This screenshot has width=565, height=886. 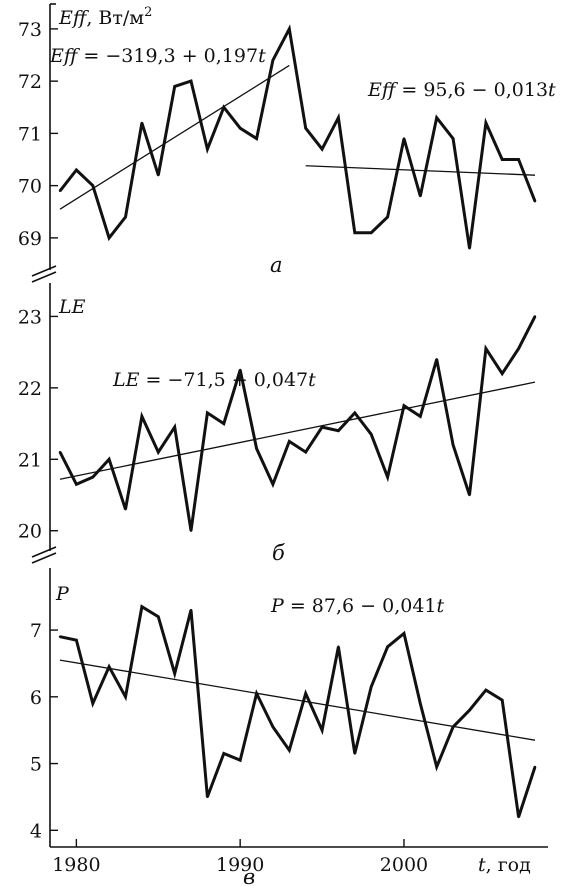 I want to click on y-tick-label: 22, so click(x=30, y=389).